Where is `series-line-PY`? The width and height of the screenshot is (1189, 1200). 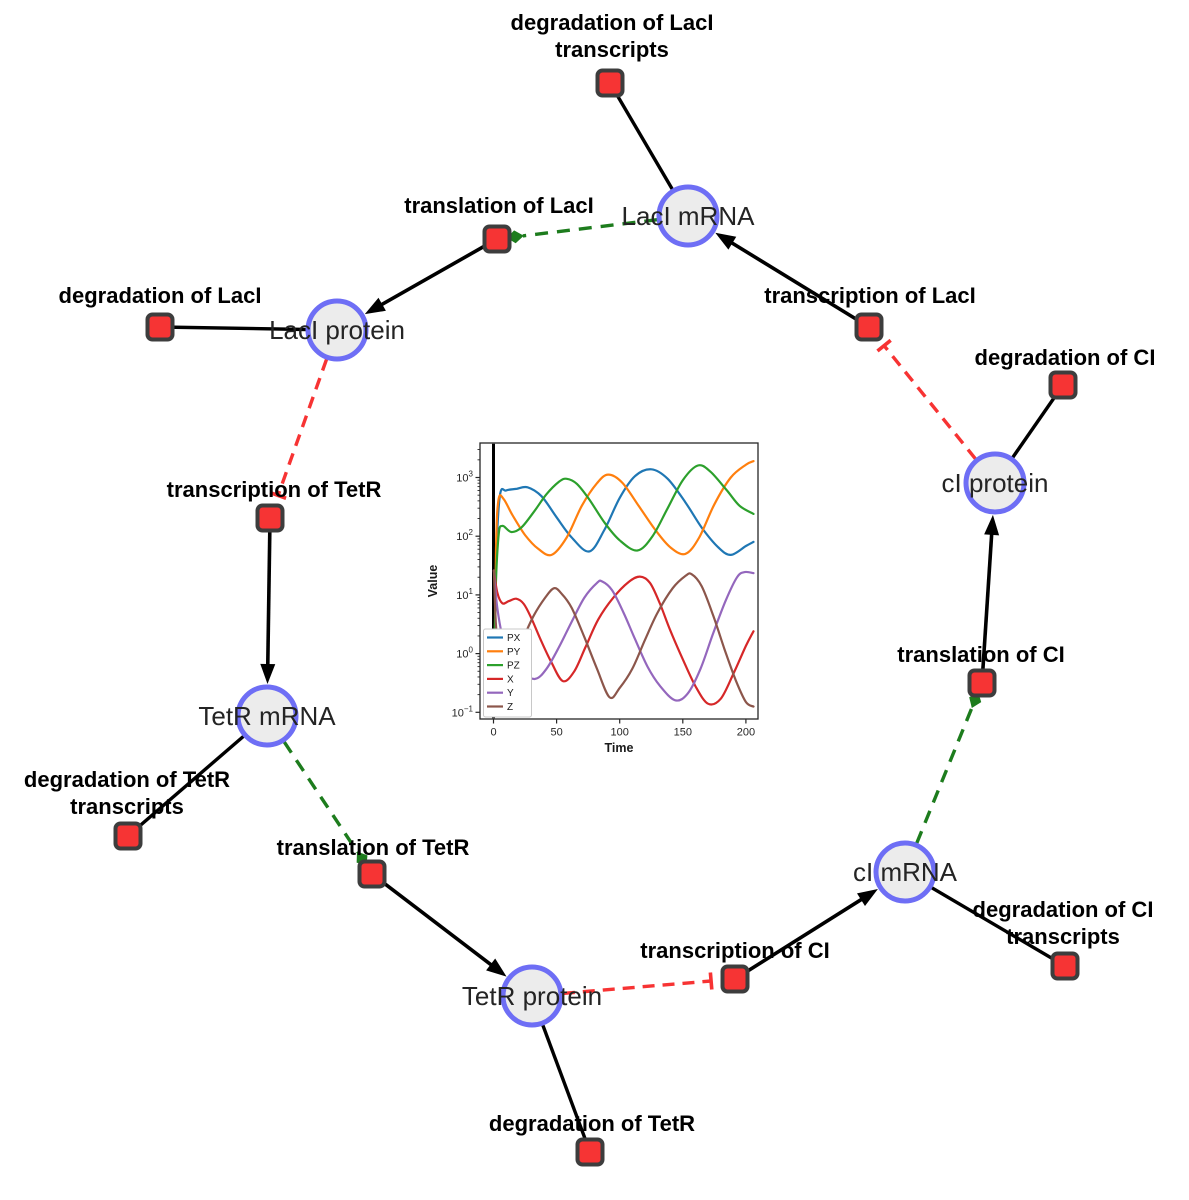 series-line-PY is located at coordinates (624, 587).